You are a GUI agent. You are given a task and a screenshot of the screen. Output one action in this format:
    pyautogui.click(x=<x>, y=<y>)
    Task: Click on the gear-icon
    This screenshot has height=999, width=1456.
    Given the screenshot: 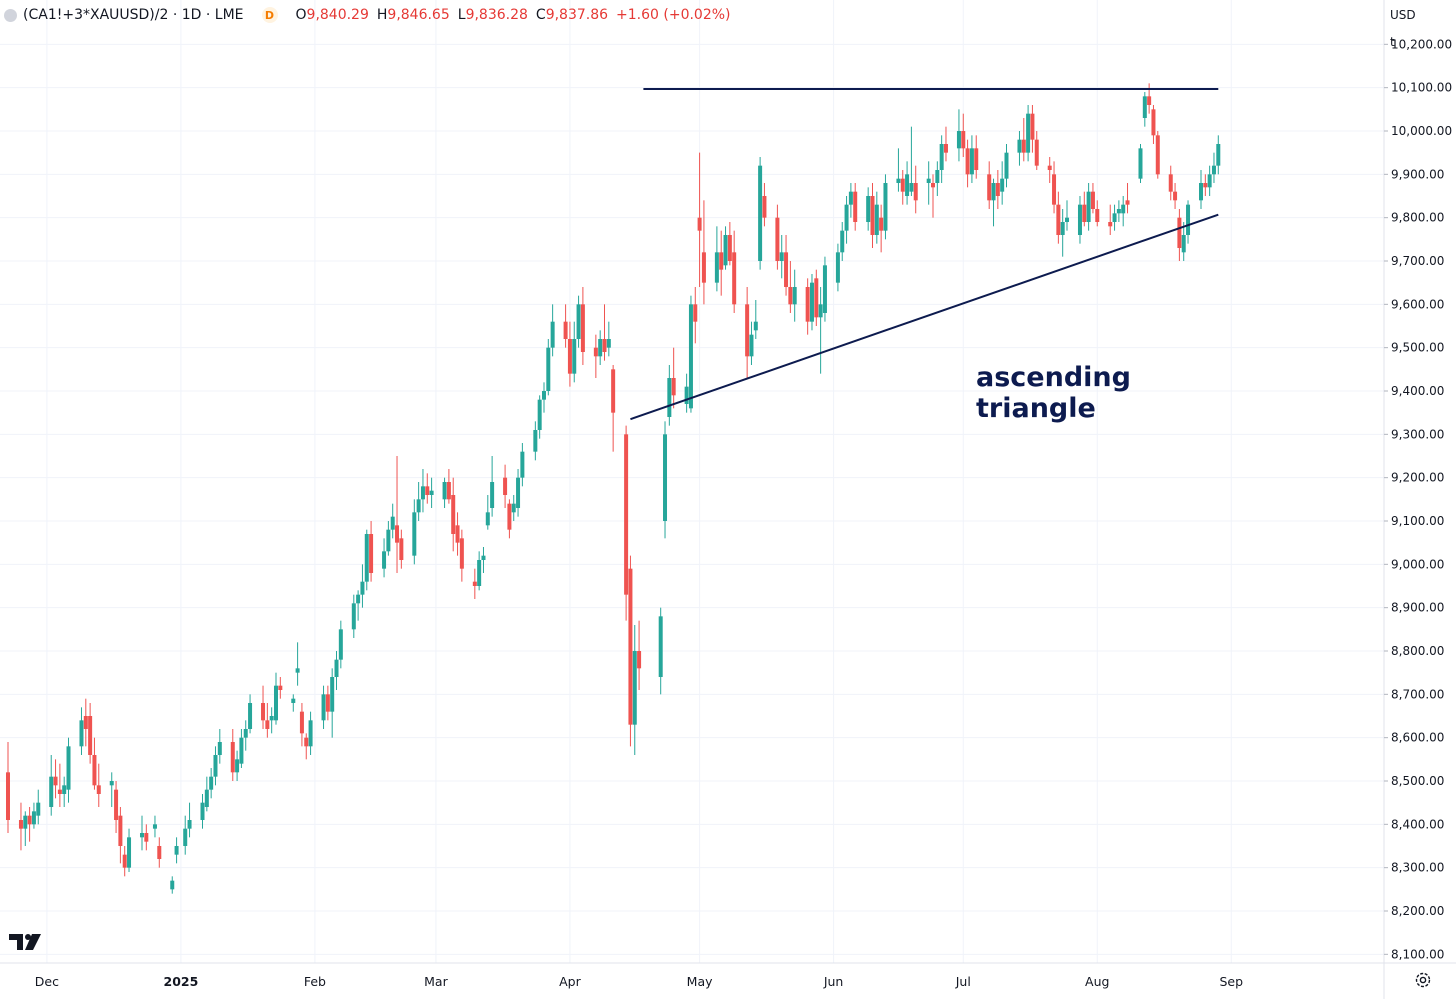 What is the action you would take?
    pyautogui.click(x=1423, y=982)
    